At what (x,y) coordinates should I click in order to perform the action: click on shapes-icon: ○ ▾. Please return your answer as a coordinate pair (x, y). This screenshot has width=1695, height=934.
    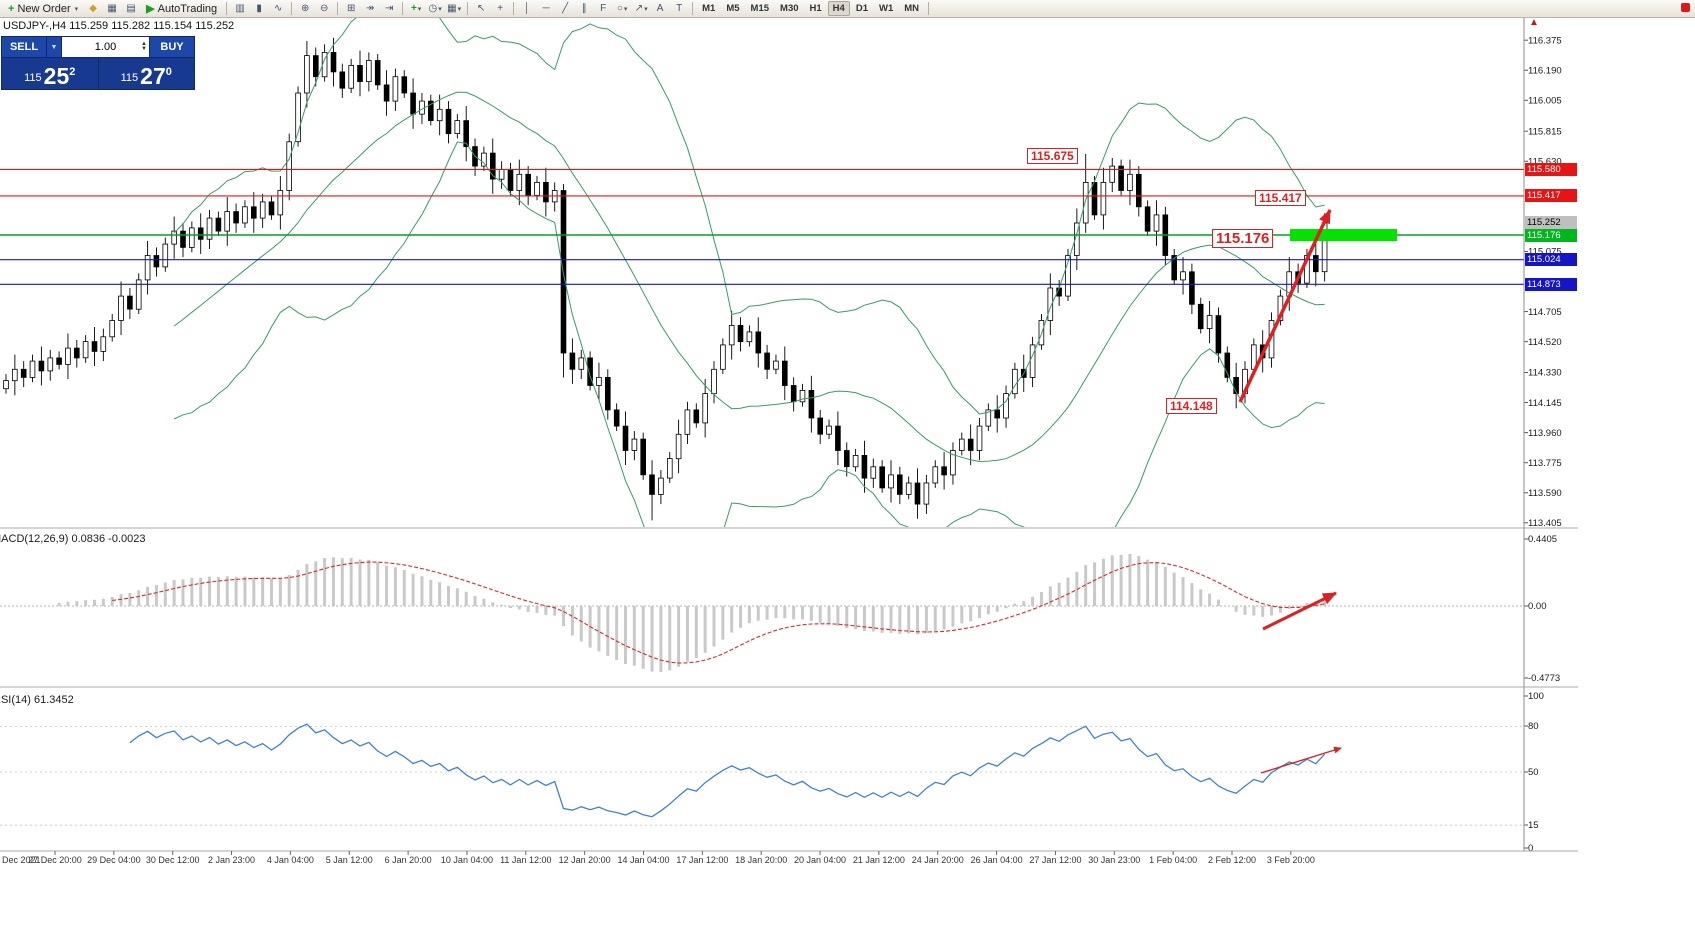
    Looking at the image, I should click on (622, 9).